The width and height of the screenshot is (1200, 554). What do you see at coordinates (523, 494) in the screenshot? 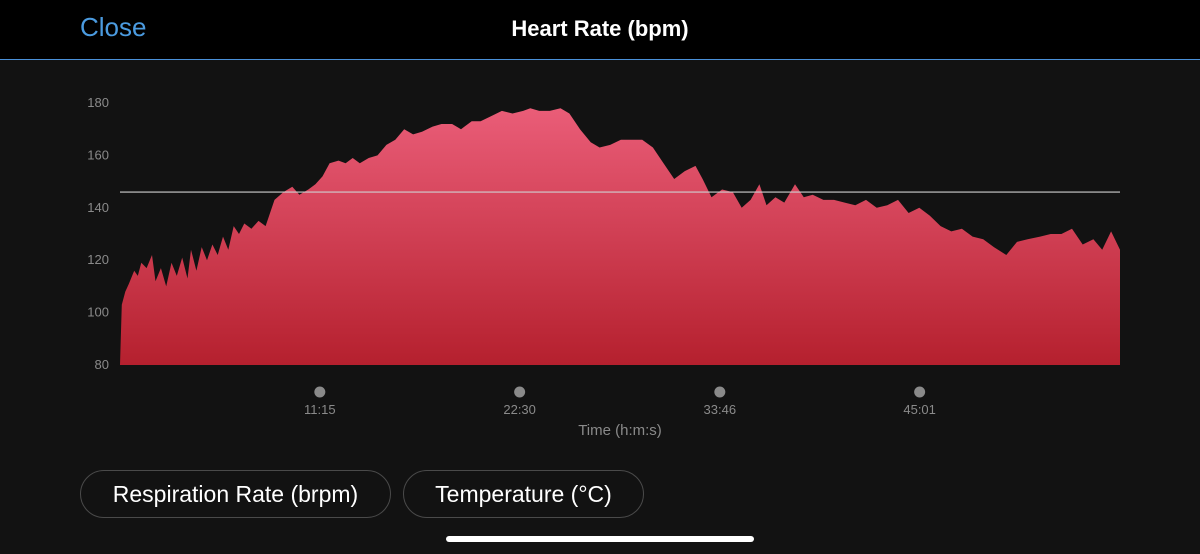
I see `temperature-button: Temperature (°C)` at bounding box center [523, 494].